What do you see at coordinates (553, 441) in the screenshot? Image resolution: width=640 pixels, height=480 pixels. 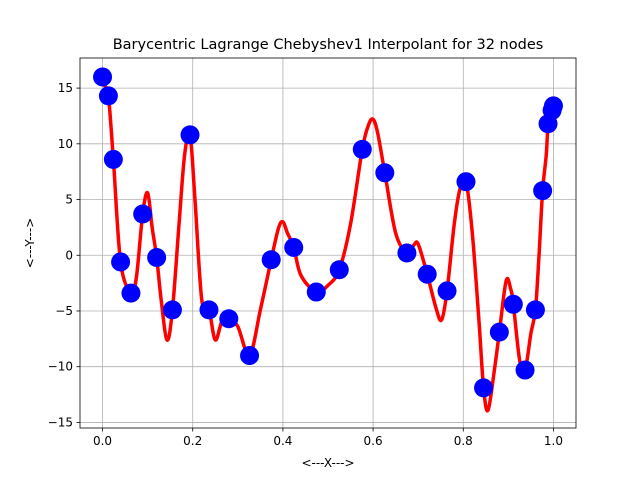 I see `x-tick-label: 1.0` at bounding box center [553, 441].